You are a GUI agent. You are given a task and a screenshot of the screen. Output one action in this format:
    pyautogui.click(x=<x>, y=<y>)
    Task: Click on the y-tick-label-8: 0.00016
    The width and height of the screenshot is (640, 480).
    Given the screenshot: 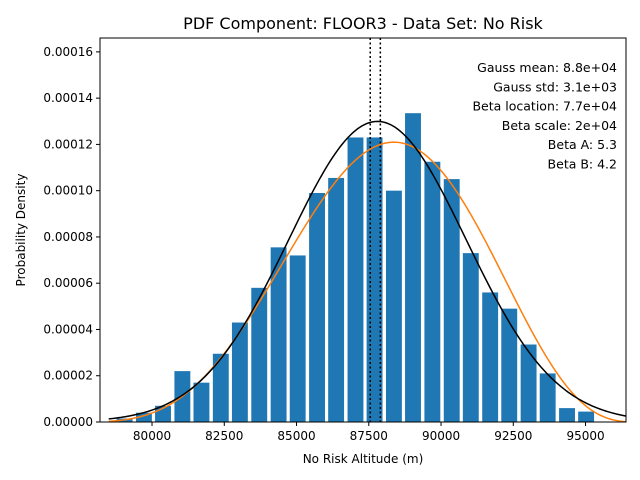 What is the action you would take?
    pyautogui.click(x=68, y=52)
    